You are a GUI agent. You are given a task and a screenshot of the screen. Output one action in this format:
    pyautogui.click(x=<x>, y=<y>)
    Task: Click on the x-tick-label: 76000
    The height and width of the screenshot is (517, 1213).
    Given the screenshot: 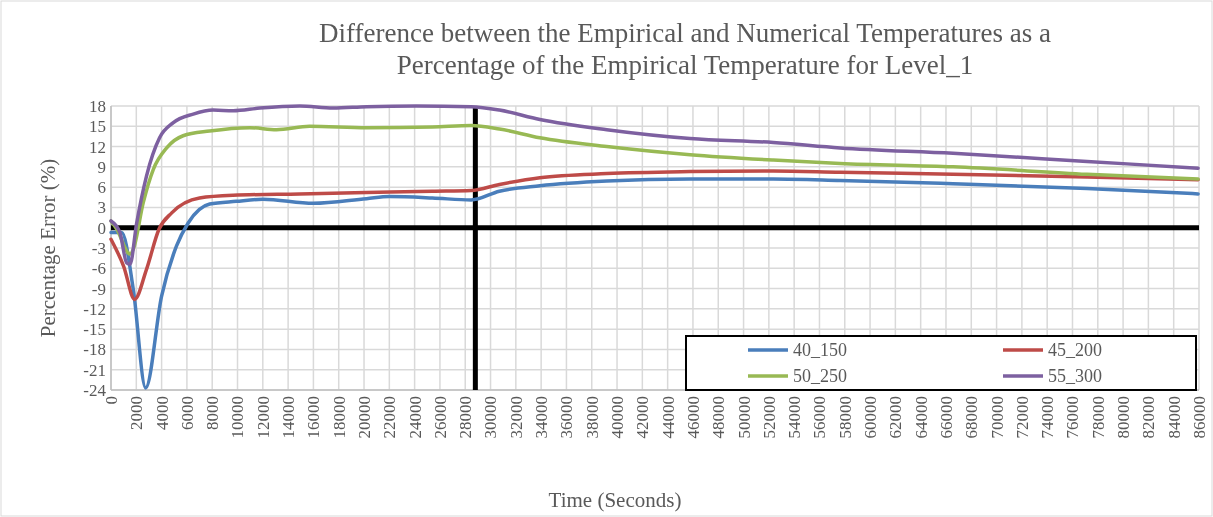 What is the action you would take?
    pyautogui.click(x=1073, y=417)
    